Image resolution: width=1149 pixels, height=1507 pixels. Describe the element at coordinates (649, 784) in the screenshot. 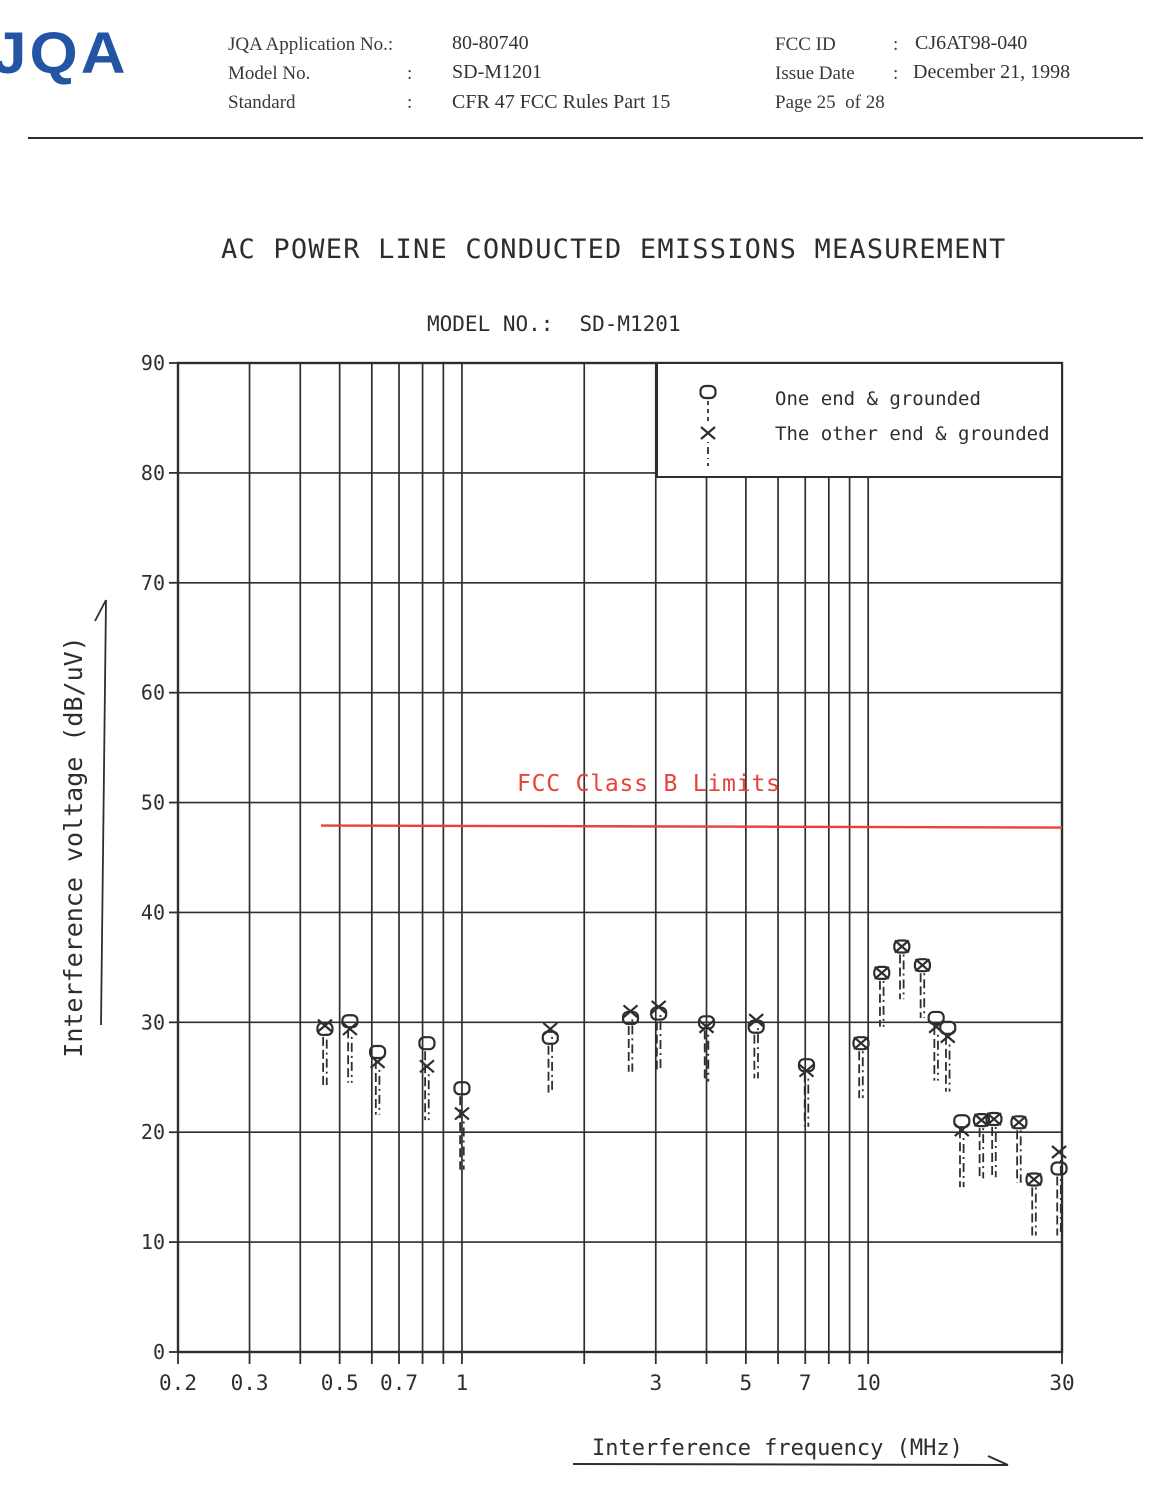

I see `fcc-limit-label: FCC Class B Limits` at that location.